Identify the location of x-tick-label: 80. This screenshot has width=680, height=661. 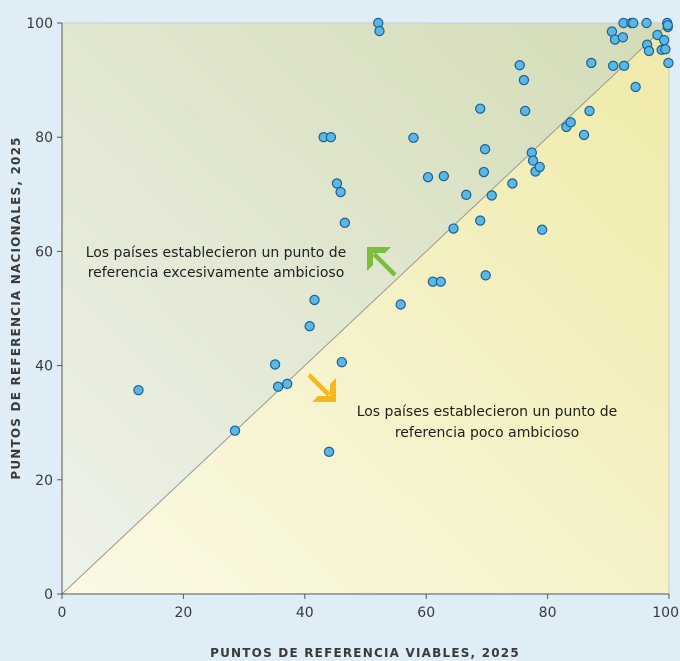
(548, 613).